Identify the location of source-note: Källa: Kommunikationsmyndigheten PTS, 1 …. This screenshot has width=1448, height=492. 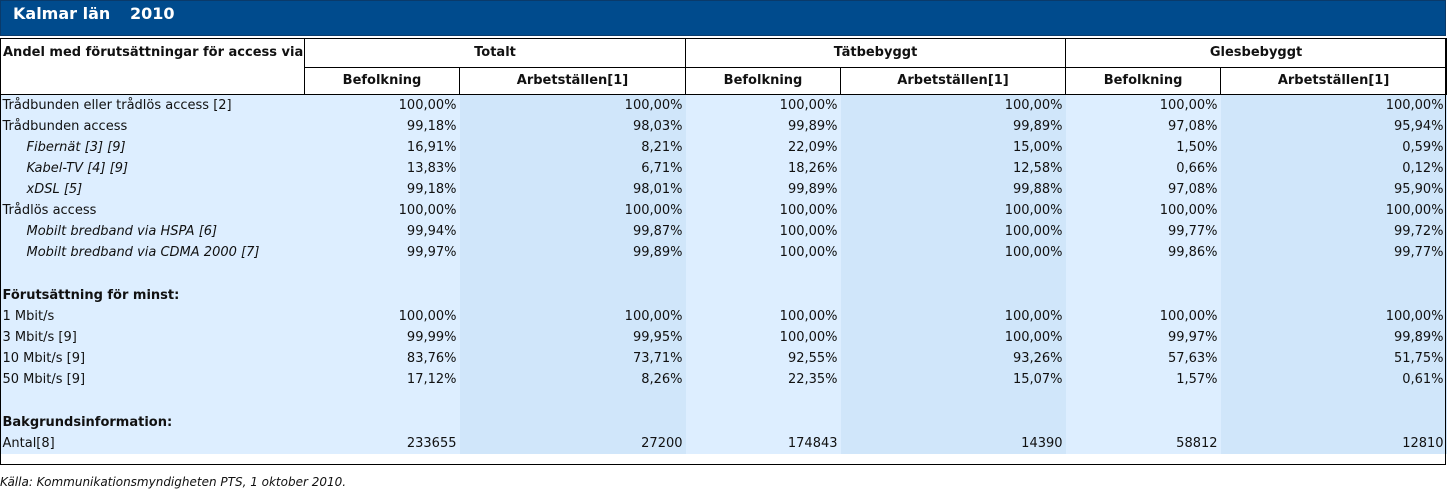
(173, 482).